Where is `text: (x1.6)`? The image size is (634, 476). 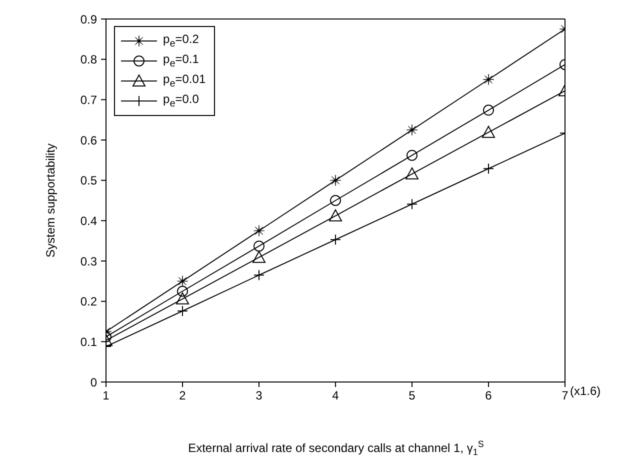
text: (x1.6) is located at coordinates (585, 391).